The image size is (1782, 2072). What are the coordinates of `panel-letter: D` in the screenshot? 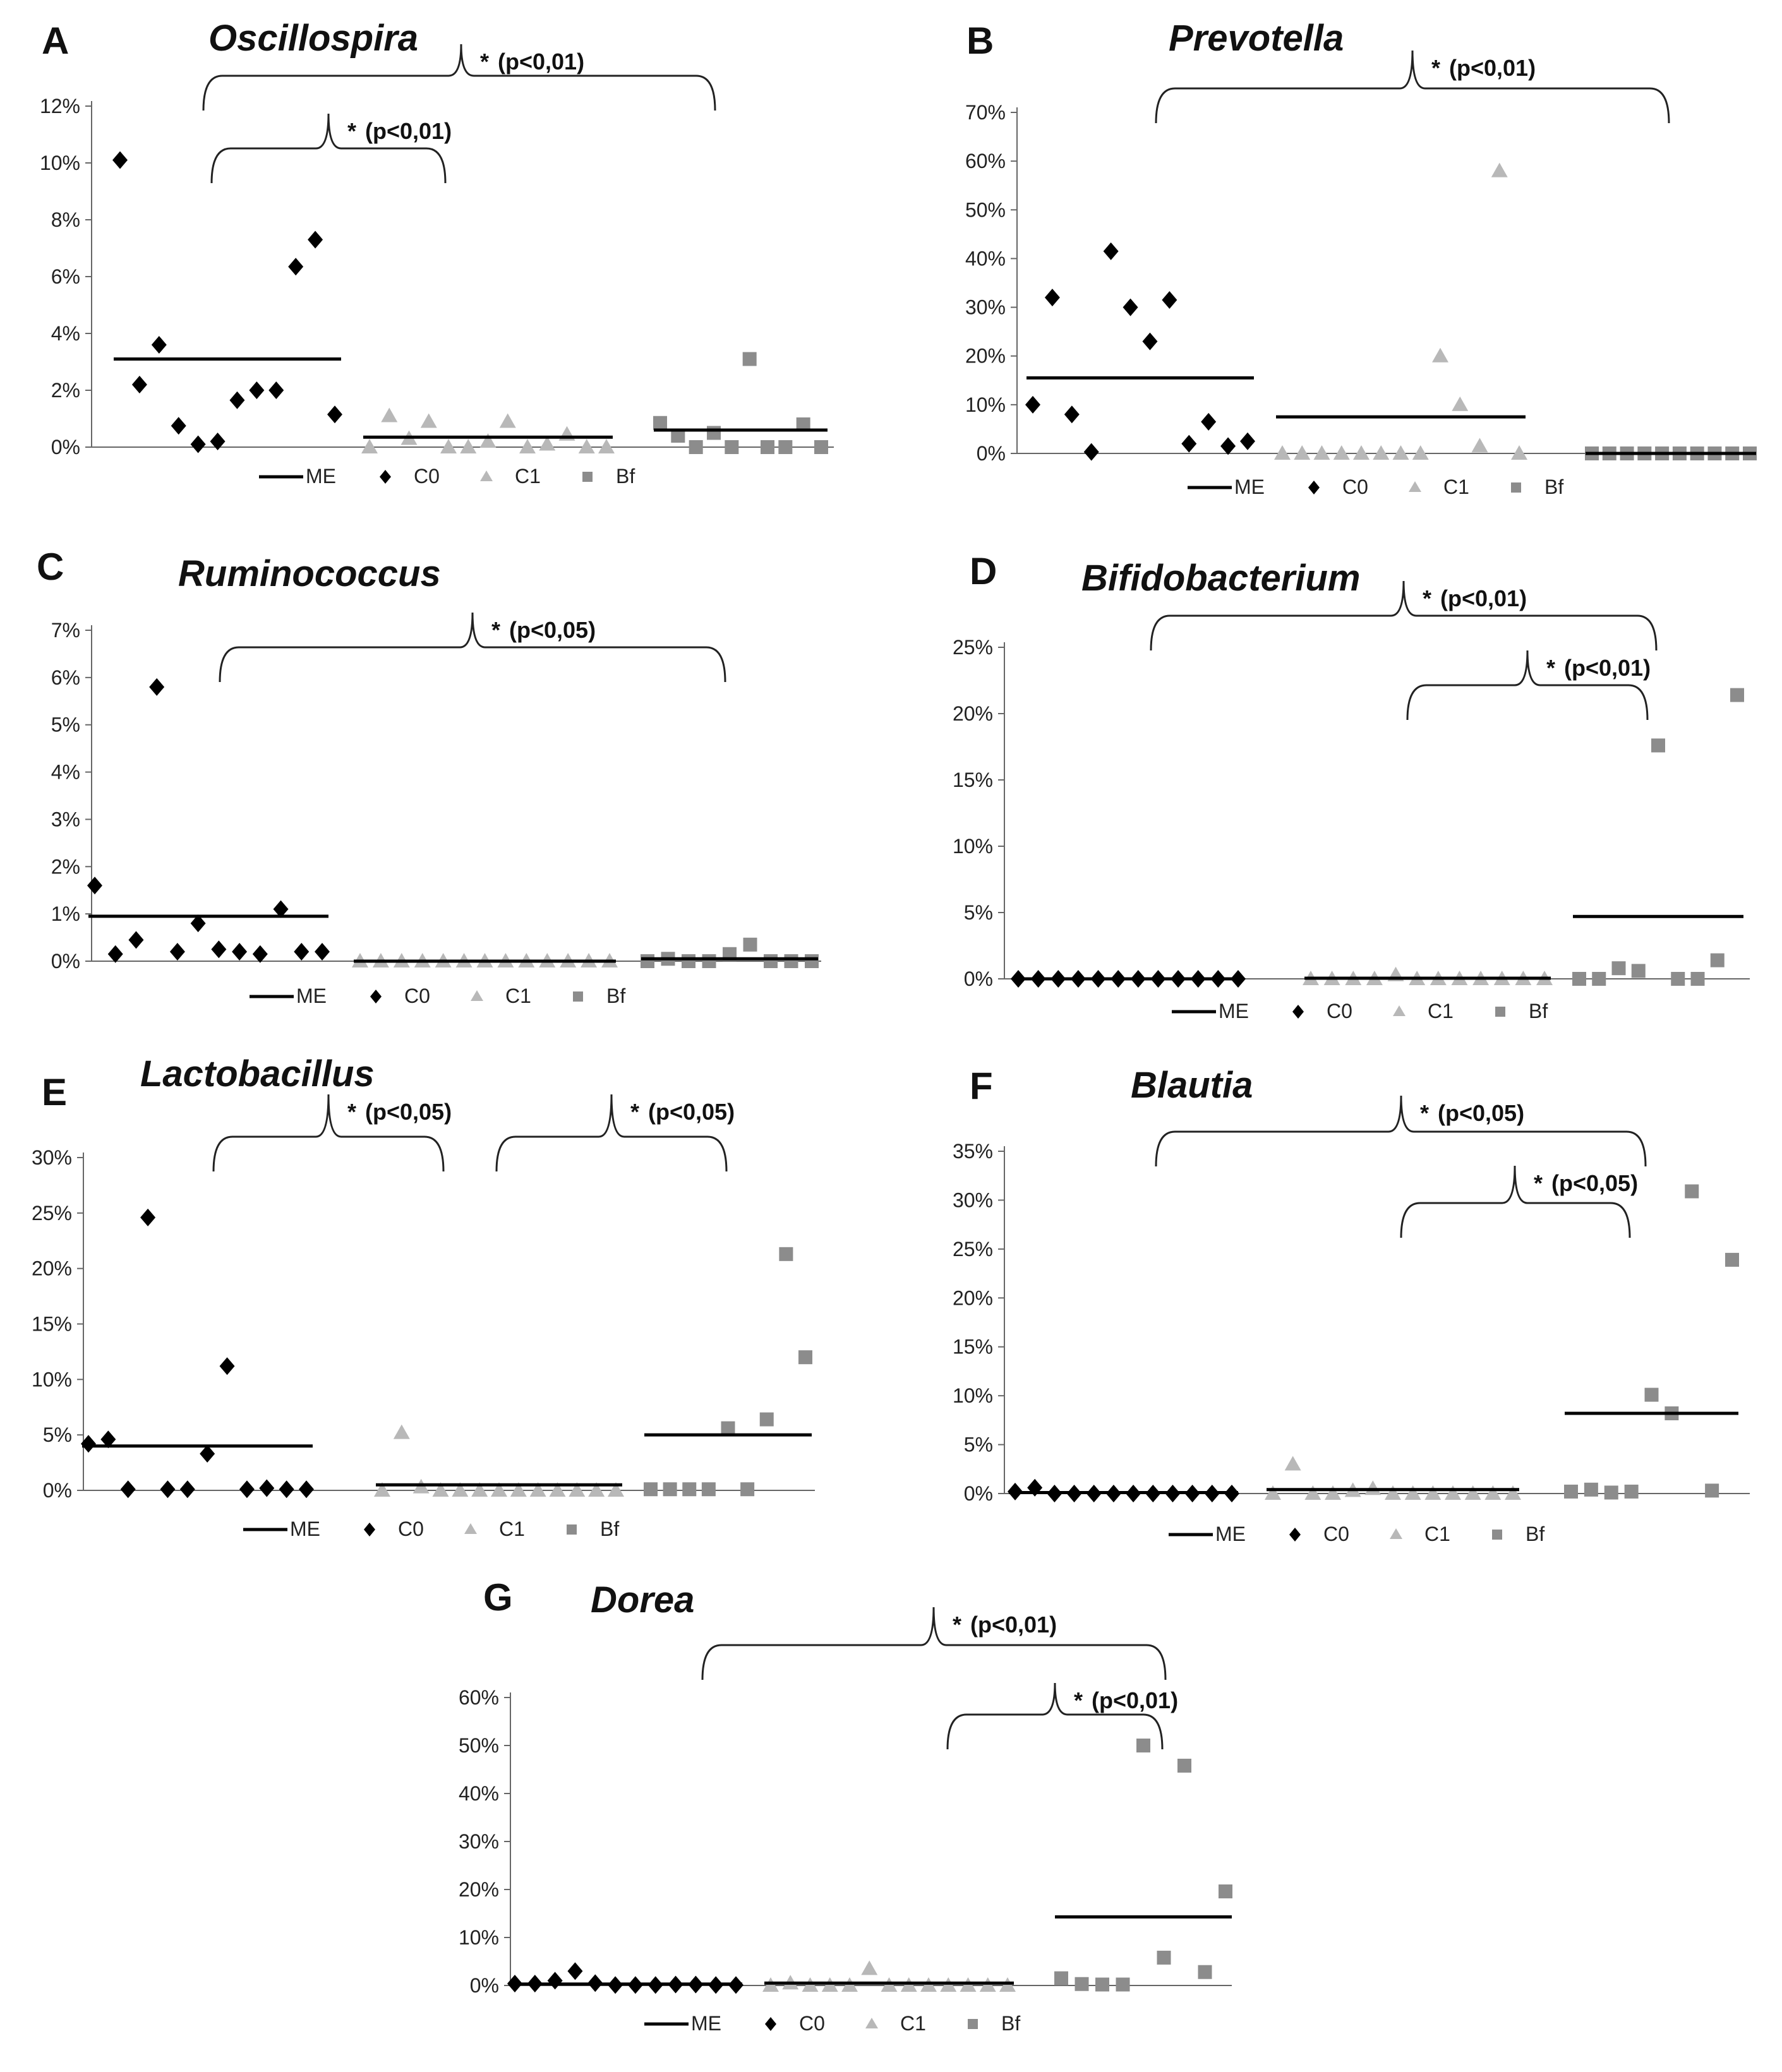 It's located at (984, 571).